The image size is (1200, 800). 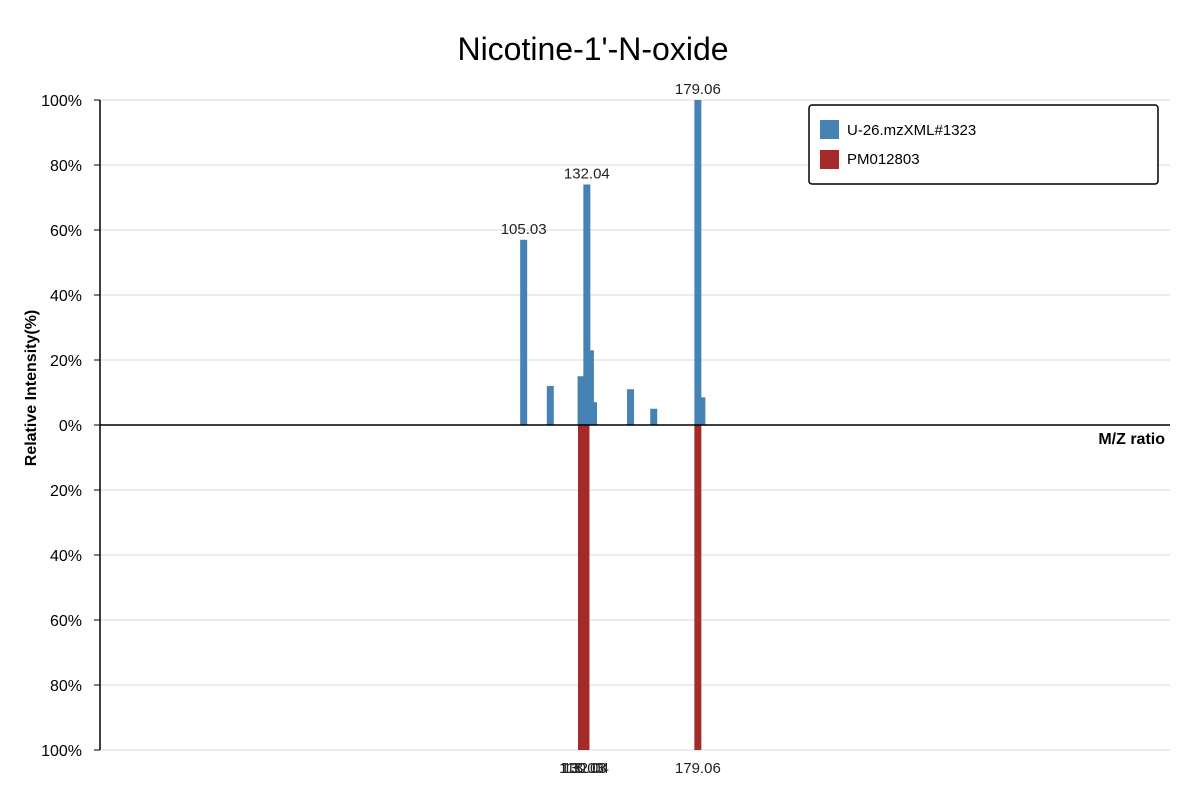 I want to click on bars-group, so click(x=613, y=425).